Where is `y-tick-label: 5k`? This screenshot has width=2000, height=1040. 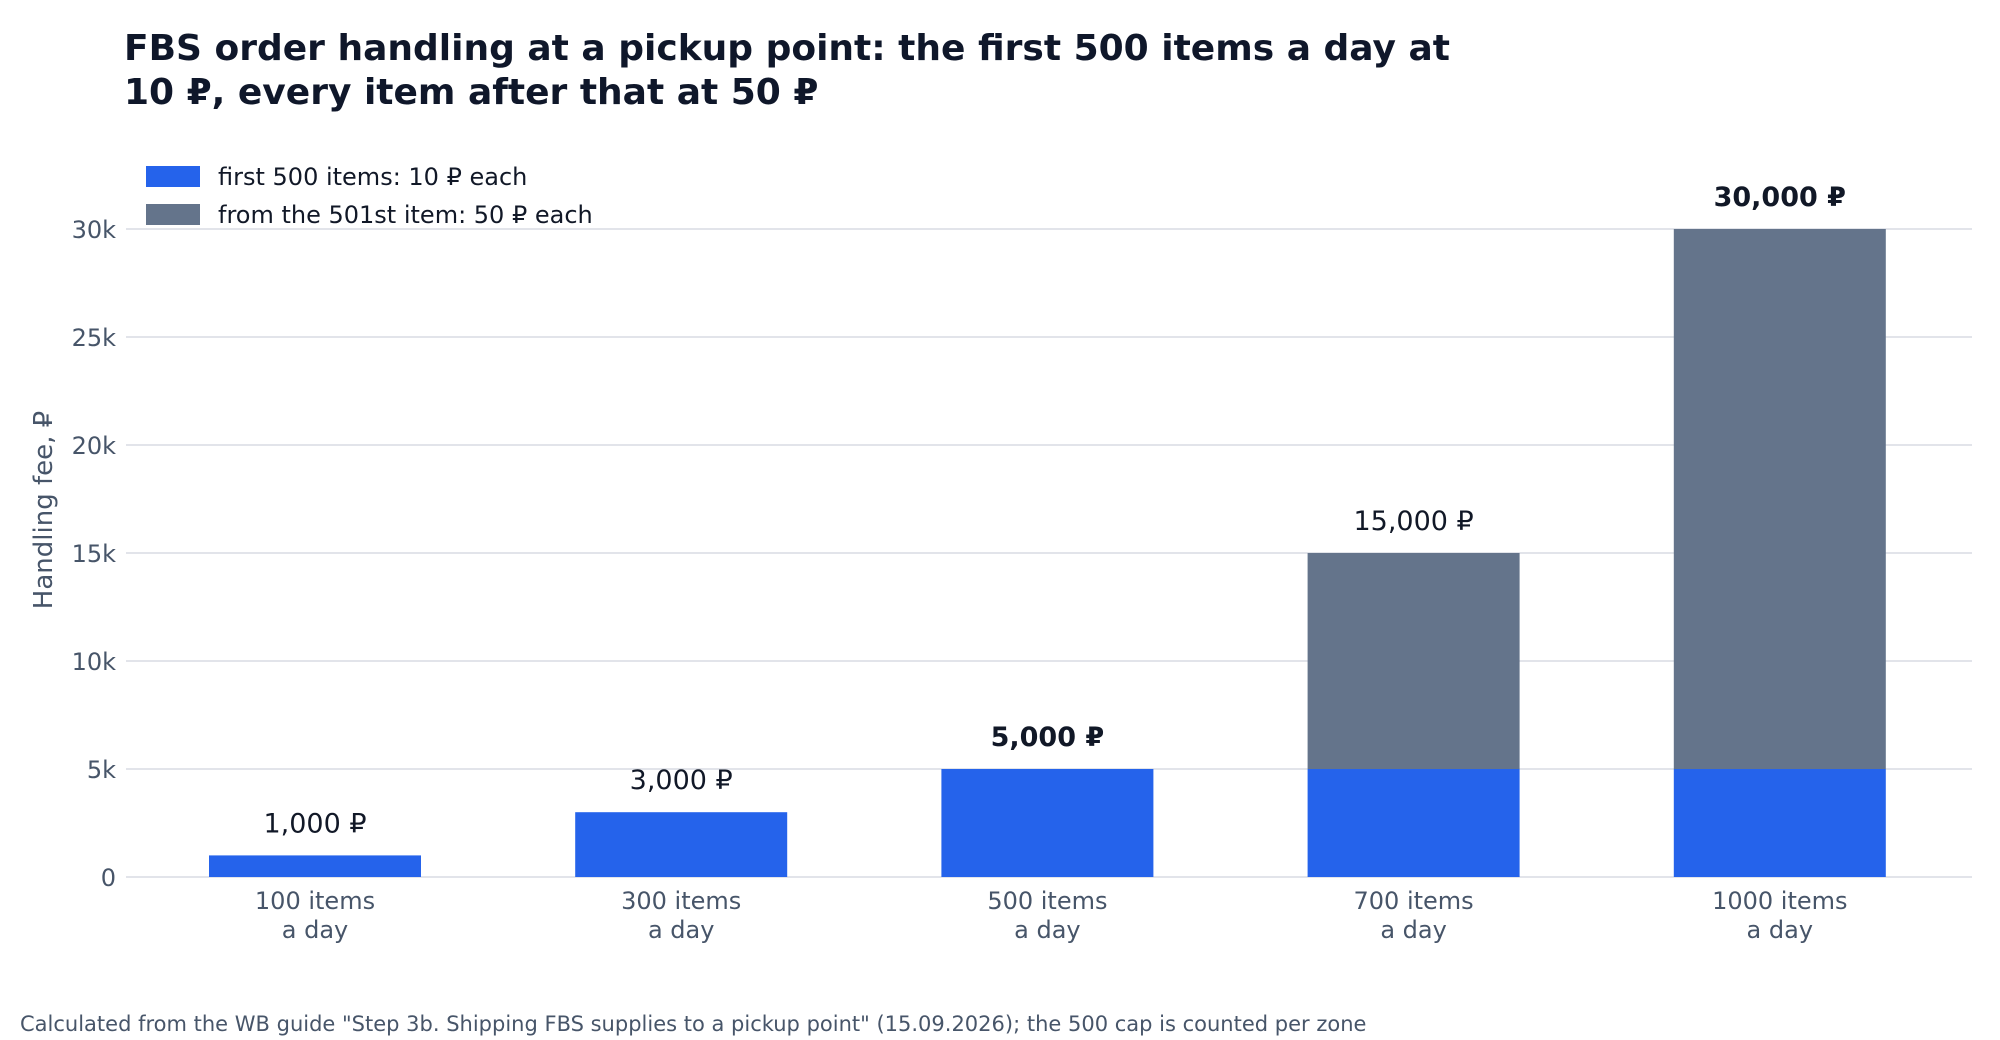 y-tick-label: 5k is located at coordinates (101, 770).